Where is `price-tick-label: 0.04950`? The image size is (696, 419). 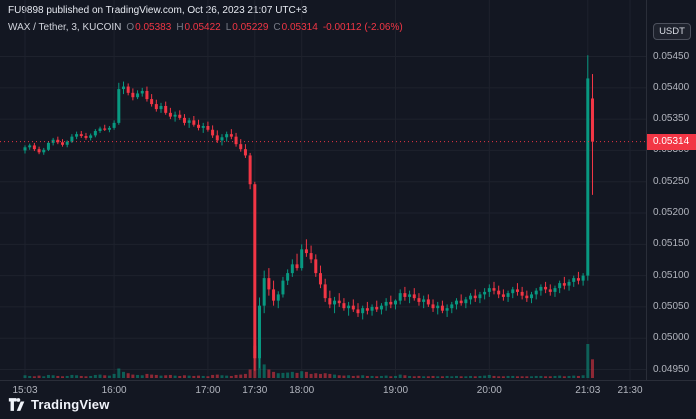
price-tick-label: 0.04950 is located at coordinates (671, 369).